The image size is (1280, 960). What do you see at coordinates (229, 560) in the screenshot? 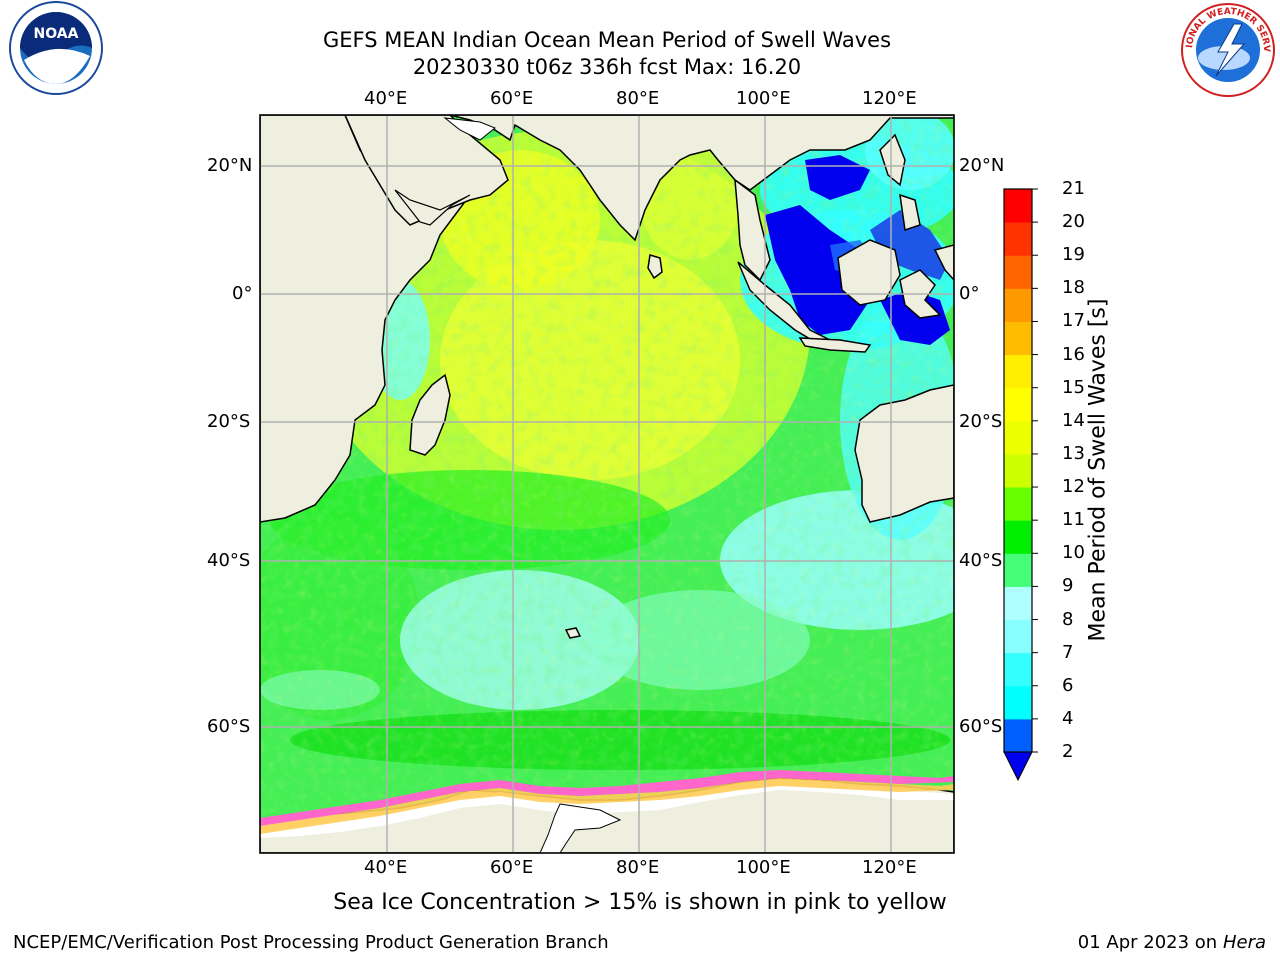
I see `lat-label-left-40s: 40°S` at bounding box center [229, 560].